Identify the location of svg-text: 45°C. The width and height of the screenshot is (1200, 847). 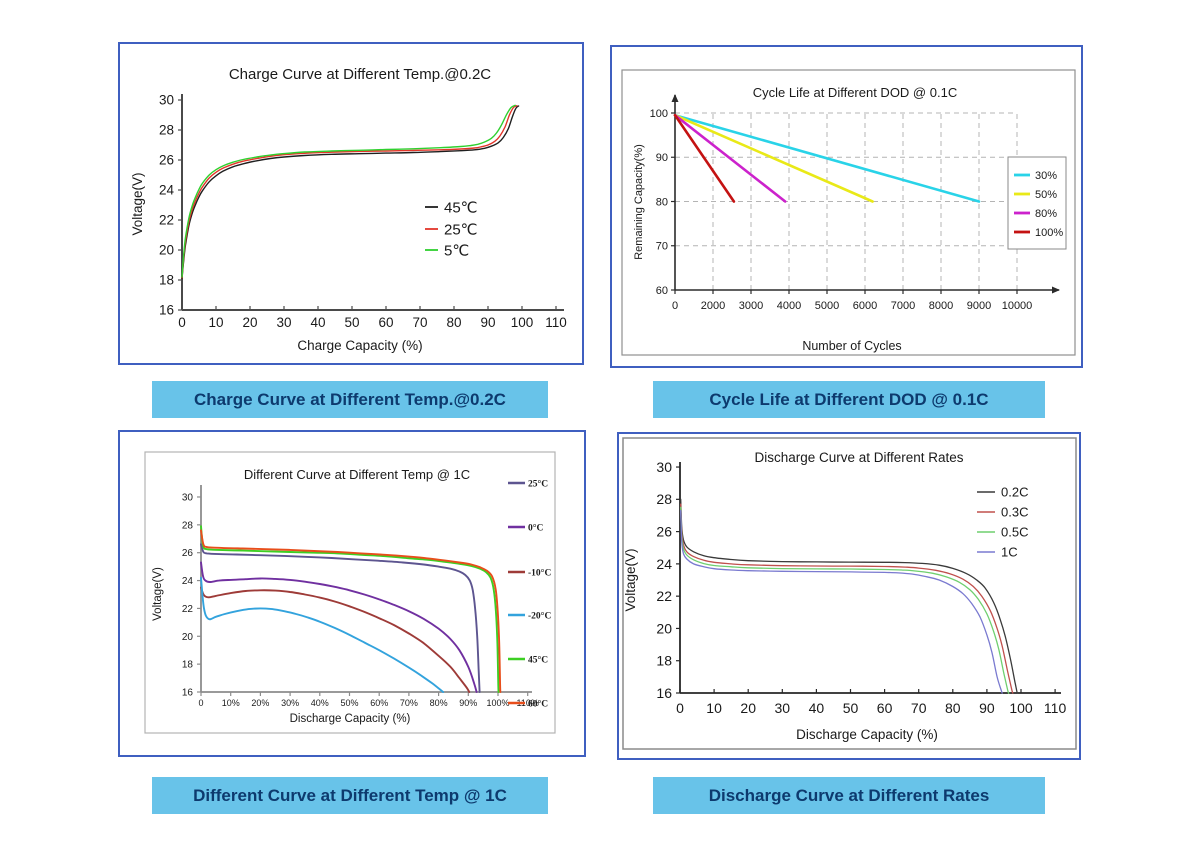
(538, 659).